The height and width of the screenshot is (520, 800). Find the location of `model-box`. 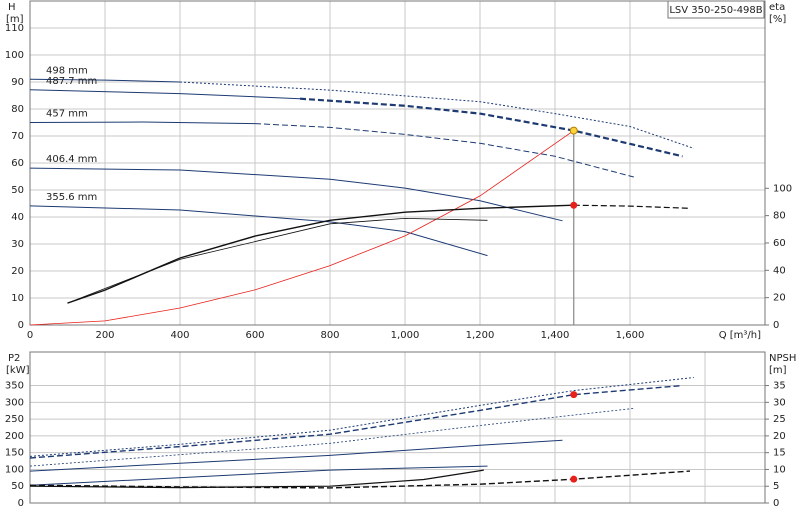

model-box is located at coordinates (716, 9).